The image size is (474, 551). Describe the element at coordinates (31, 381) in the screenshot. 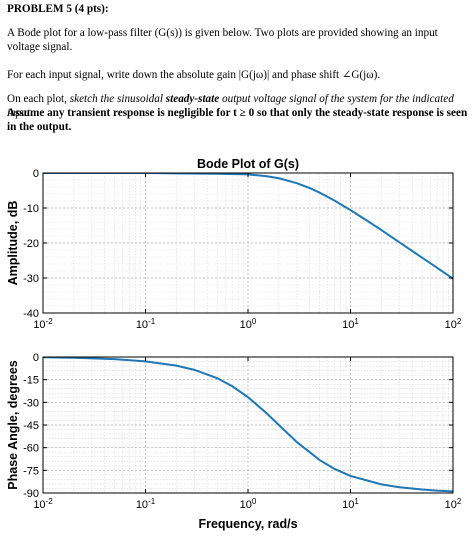

I see `y-tick-label: -15` at that location.